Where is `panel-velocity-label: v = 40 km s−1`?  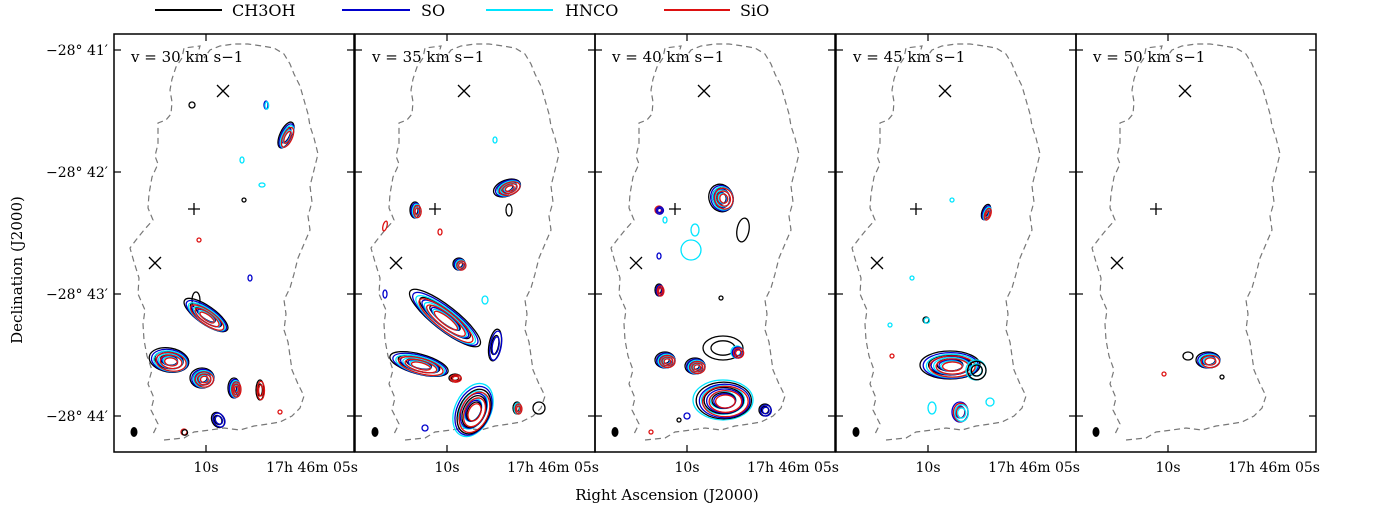
panel-velocity-label: v = 40 km s−1 is located at coordinates (667, 57).